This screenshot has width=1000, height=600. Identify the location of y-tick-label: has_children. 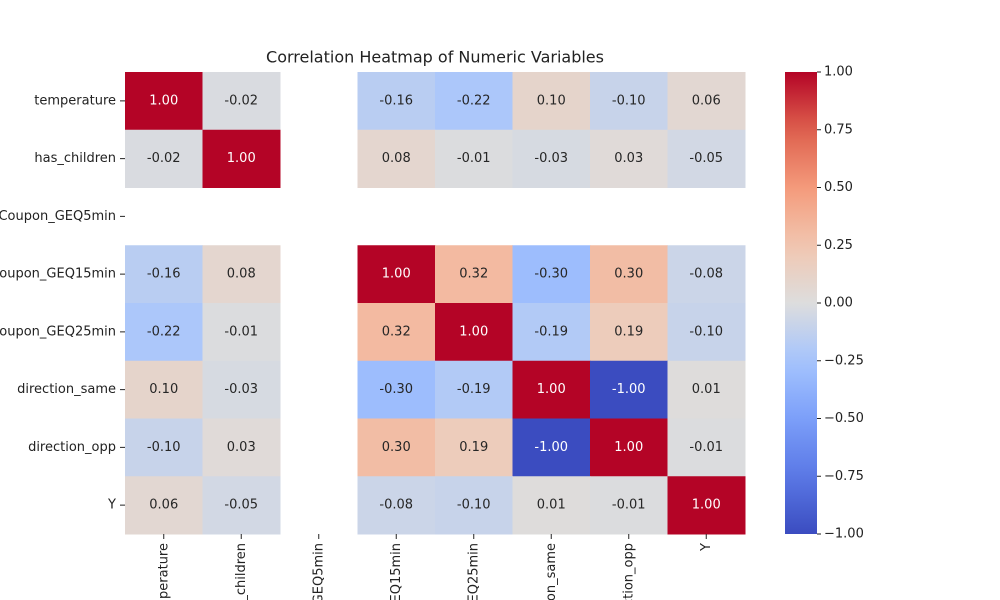
(75, 158).